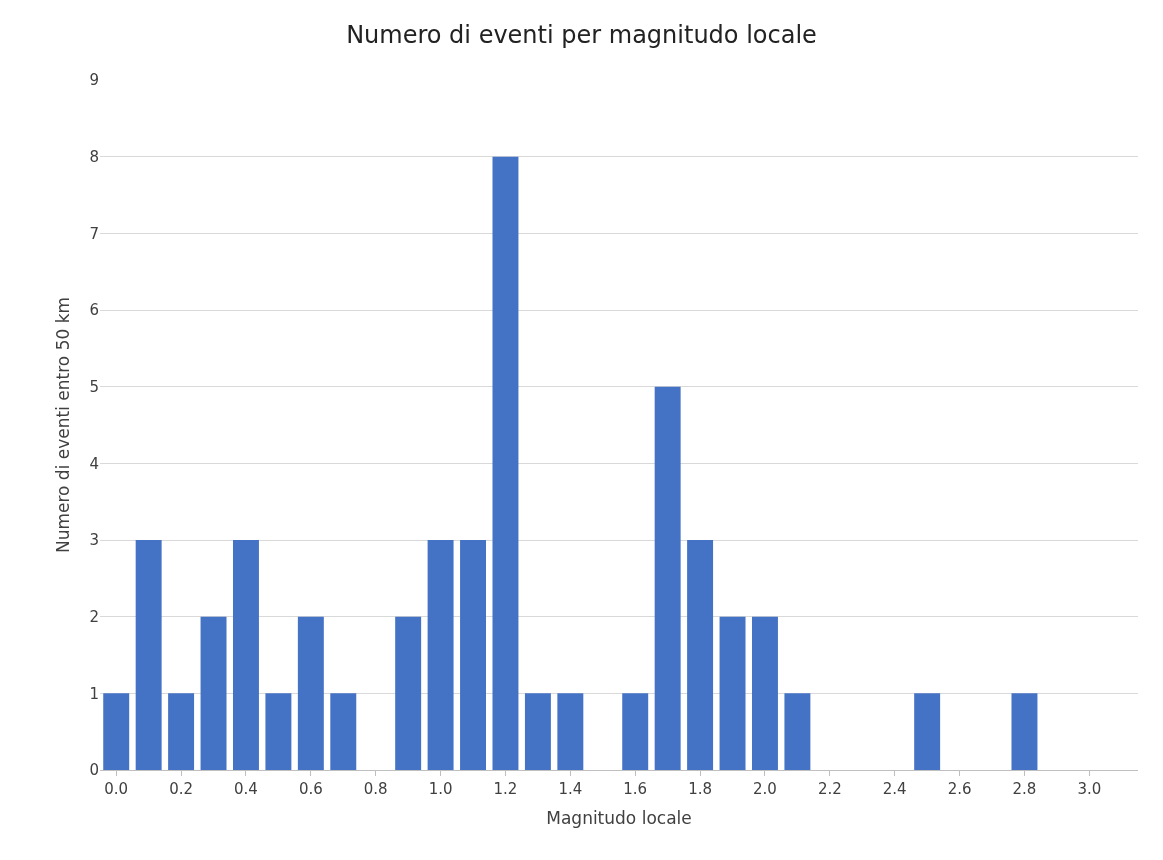 This screenshot has width=1163, height=860. I want to click on x-tick-label: 1.0, so click(440, 789).